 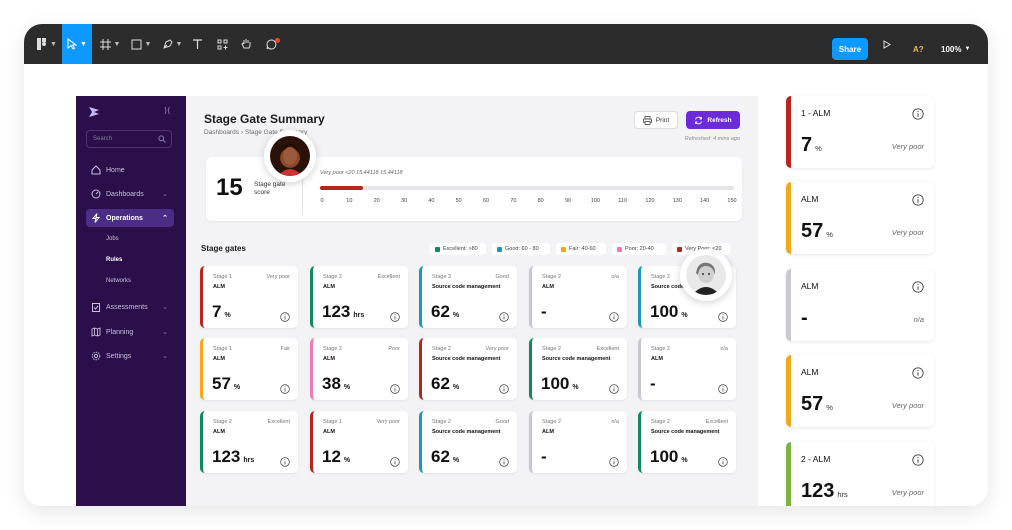 I want to click on sidebar-item-settings: Settings ⌄, so click(x=130, y=356).